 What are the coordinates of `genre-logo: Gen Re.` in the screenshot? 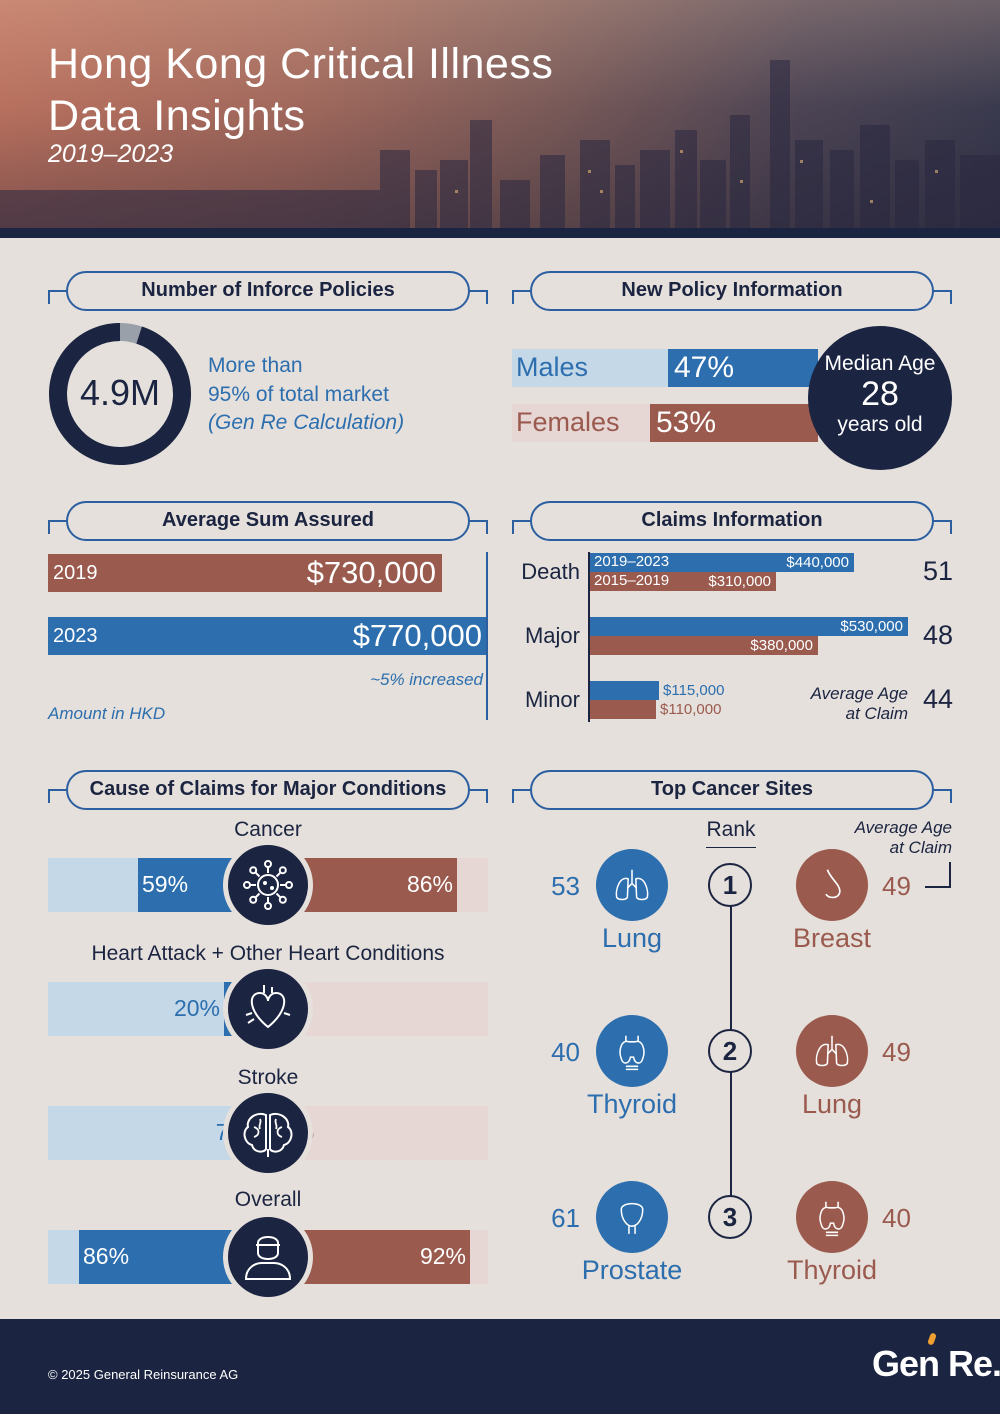 It's located at (936, 1363).